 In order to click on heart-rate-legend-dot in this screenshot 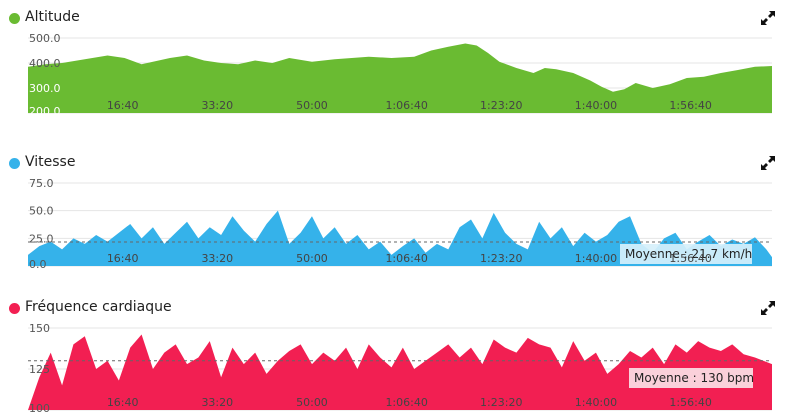, I will do `click(14, 308)`.